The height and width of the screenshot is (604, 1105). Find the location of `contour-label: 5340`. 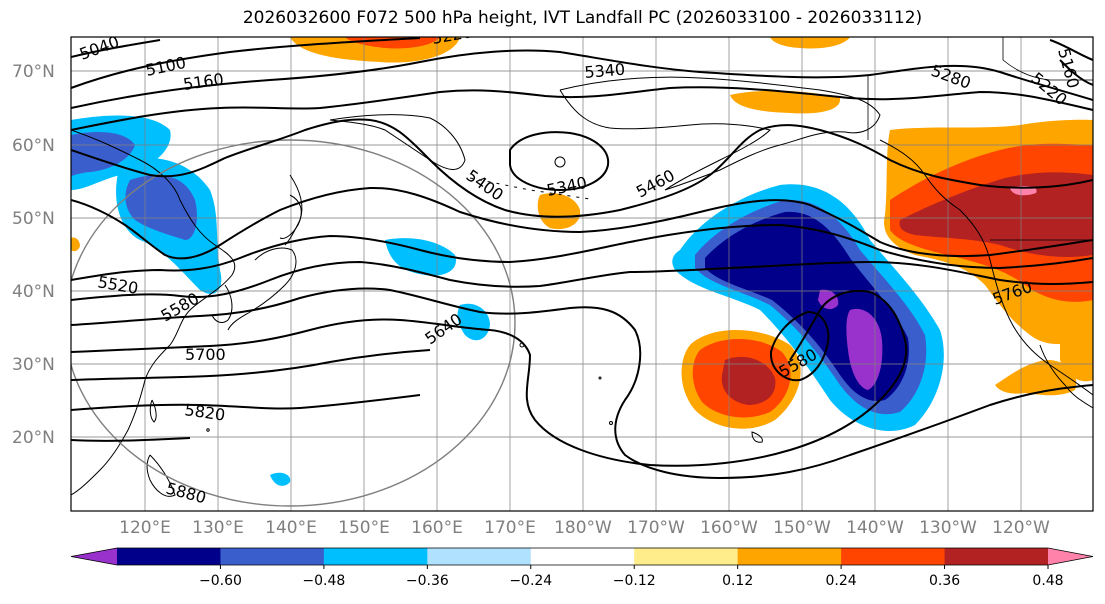

contour-label: 5340 is located at coordinates (605, 71).